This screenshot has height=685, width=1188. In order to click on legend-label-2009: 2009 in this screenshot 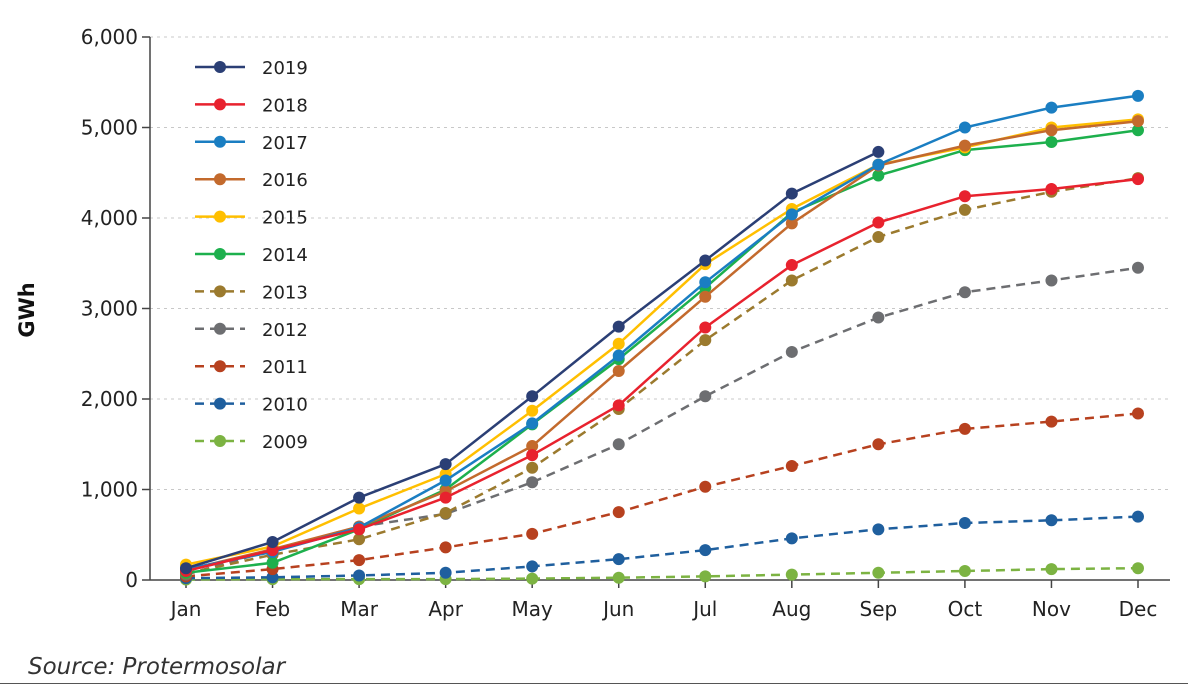, I will do `click(285, 442)`.